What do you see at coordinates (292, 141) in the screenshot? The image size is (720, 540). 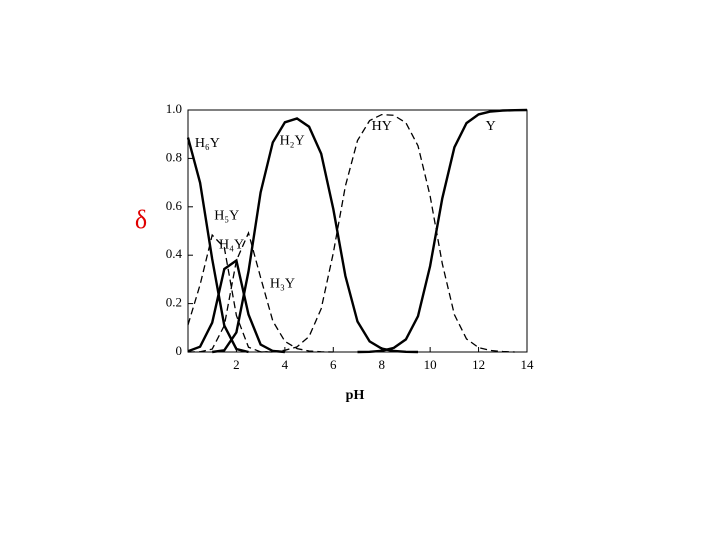 I see `species-label: H₂Y` at bounding box center [292, 141].